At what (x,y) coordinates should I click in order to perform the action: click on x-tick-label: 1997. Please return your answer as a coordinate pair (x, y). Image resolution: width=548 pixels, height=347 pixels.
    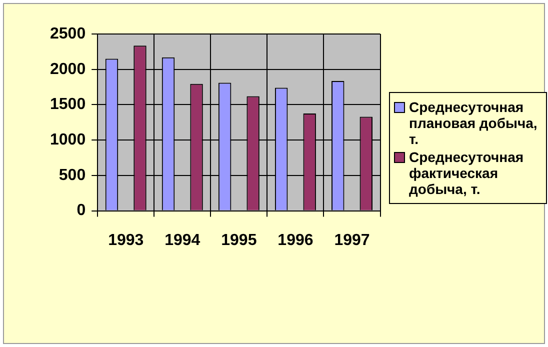
    Looking at the image, I should click on (352, 240).